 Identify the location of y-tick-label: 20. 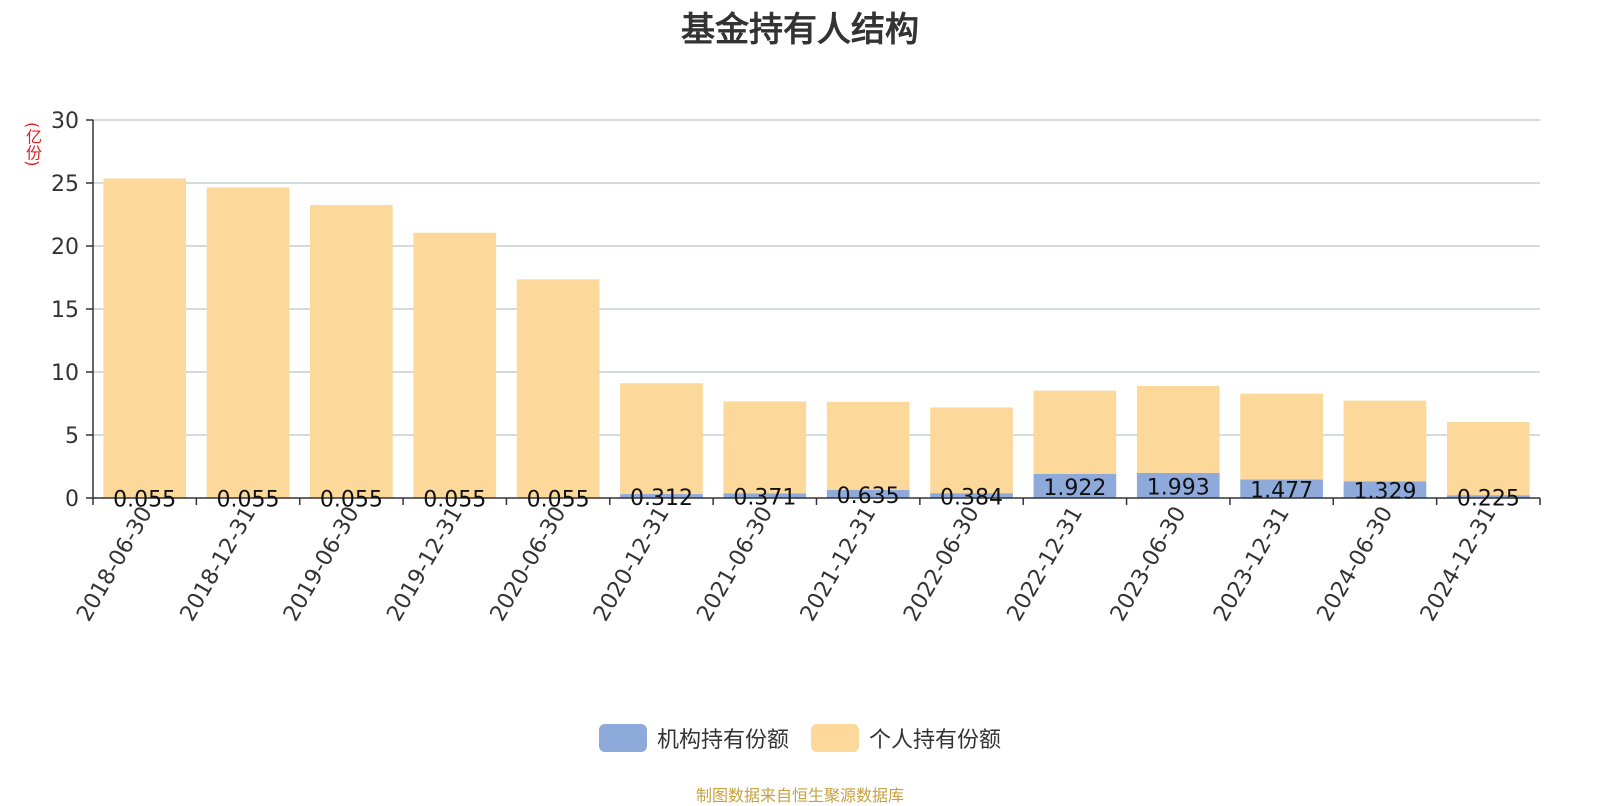
(65, 247).